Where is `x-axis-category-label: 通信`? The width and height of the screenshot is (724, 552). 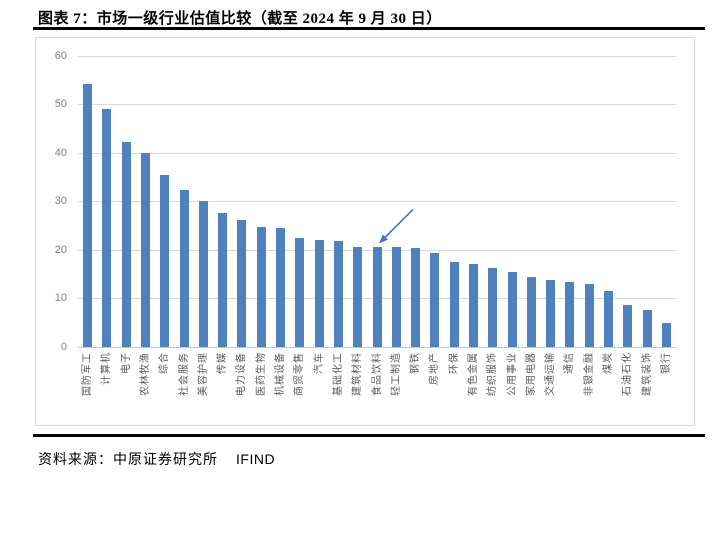 x-axis-category-label: 通信 is located at coordinates (569, 363).